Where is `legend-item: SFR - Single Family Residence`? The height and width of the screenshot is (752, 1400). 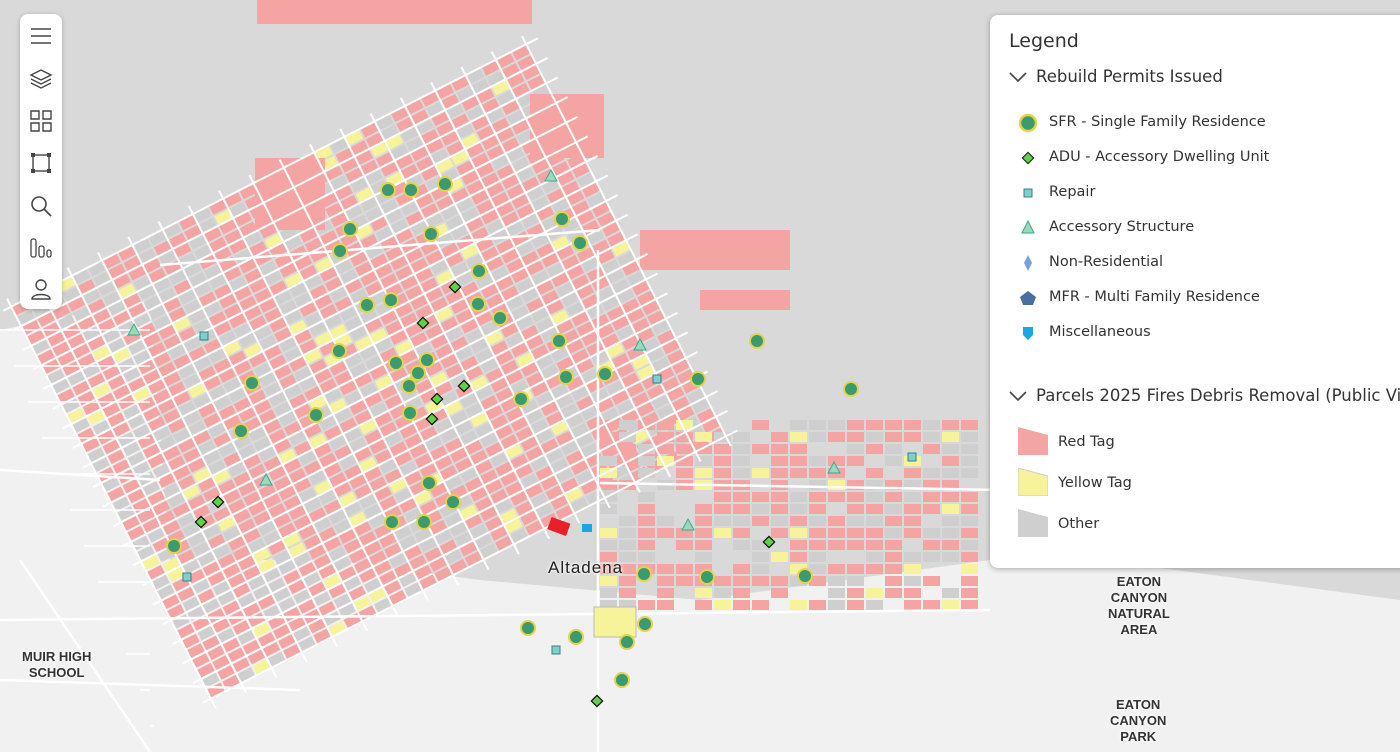 legend-item: SFR - Single Family Residence is located at coordinates (1142, 123).